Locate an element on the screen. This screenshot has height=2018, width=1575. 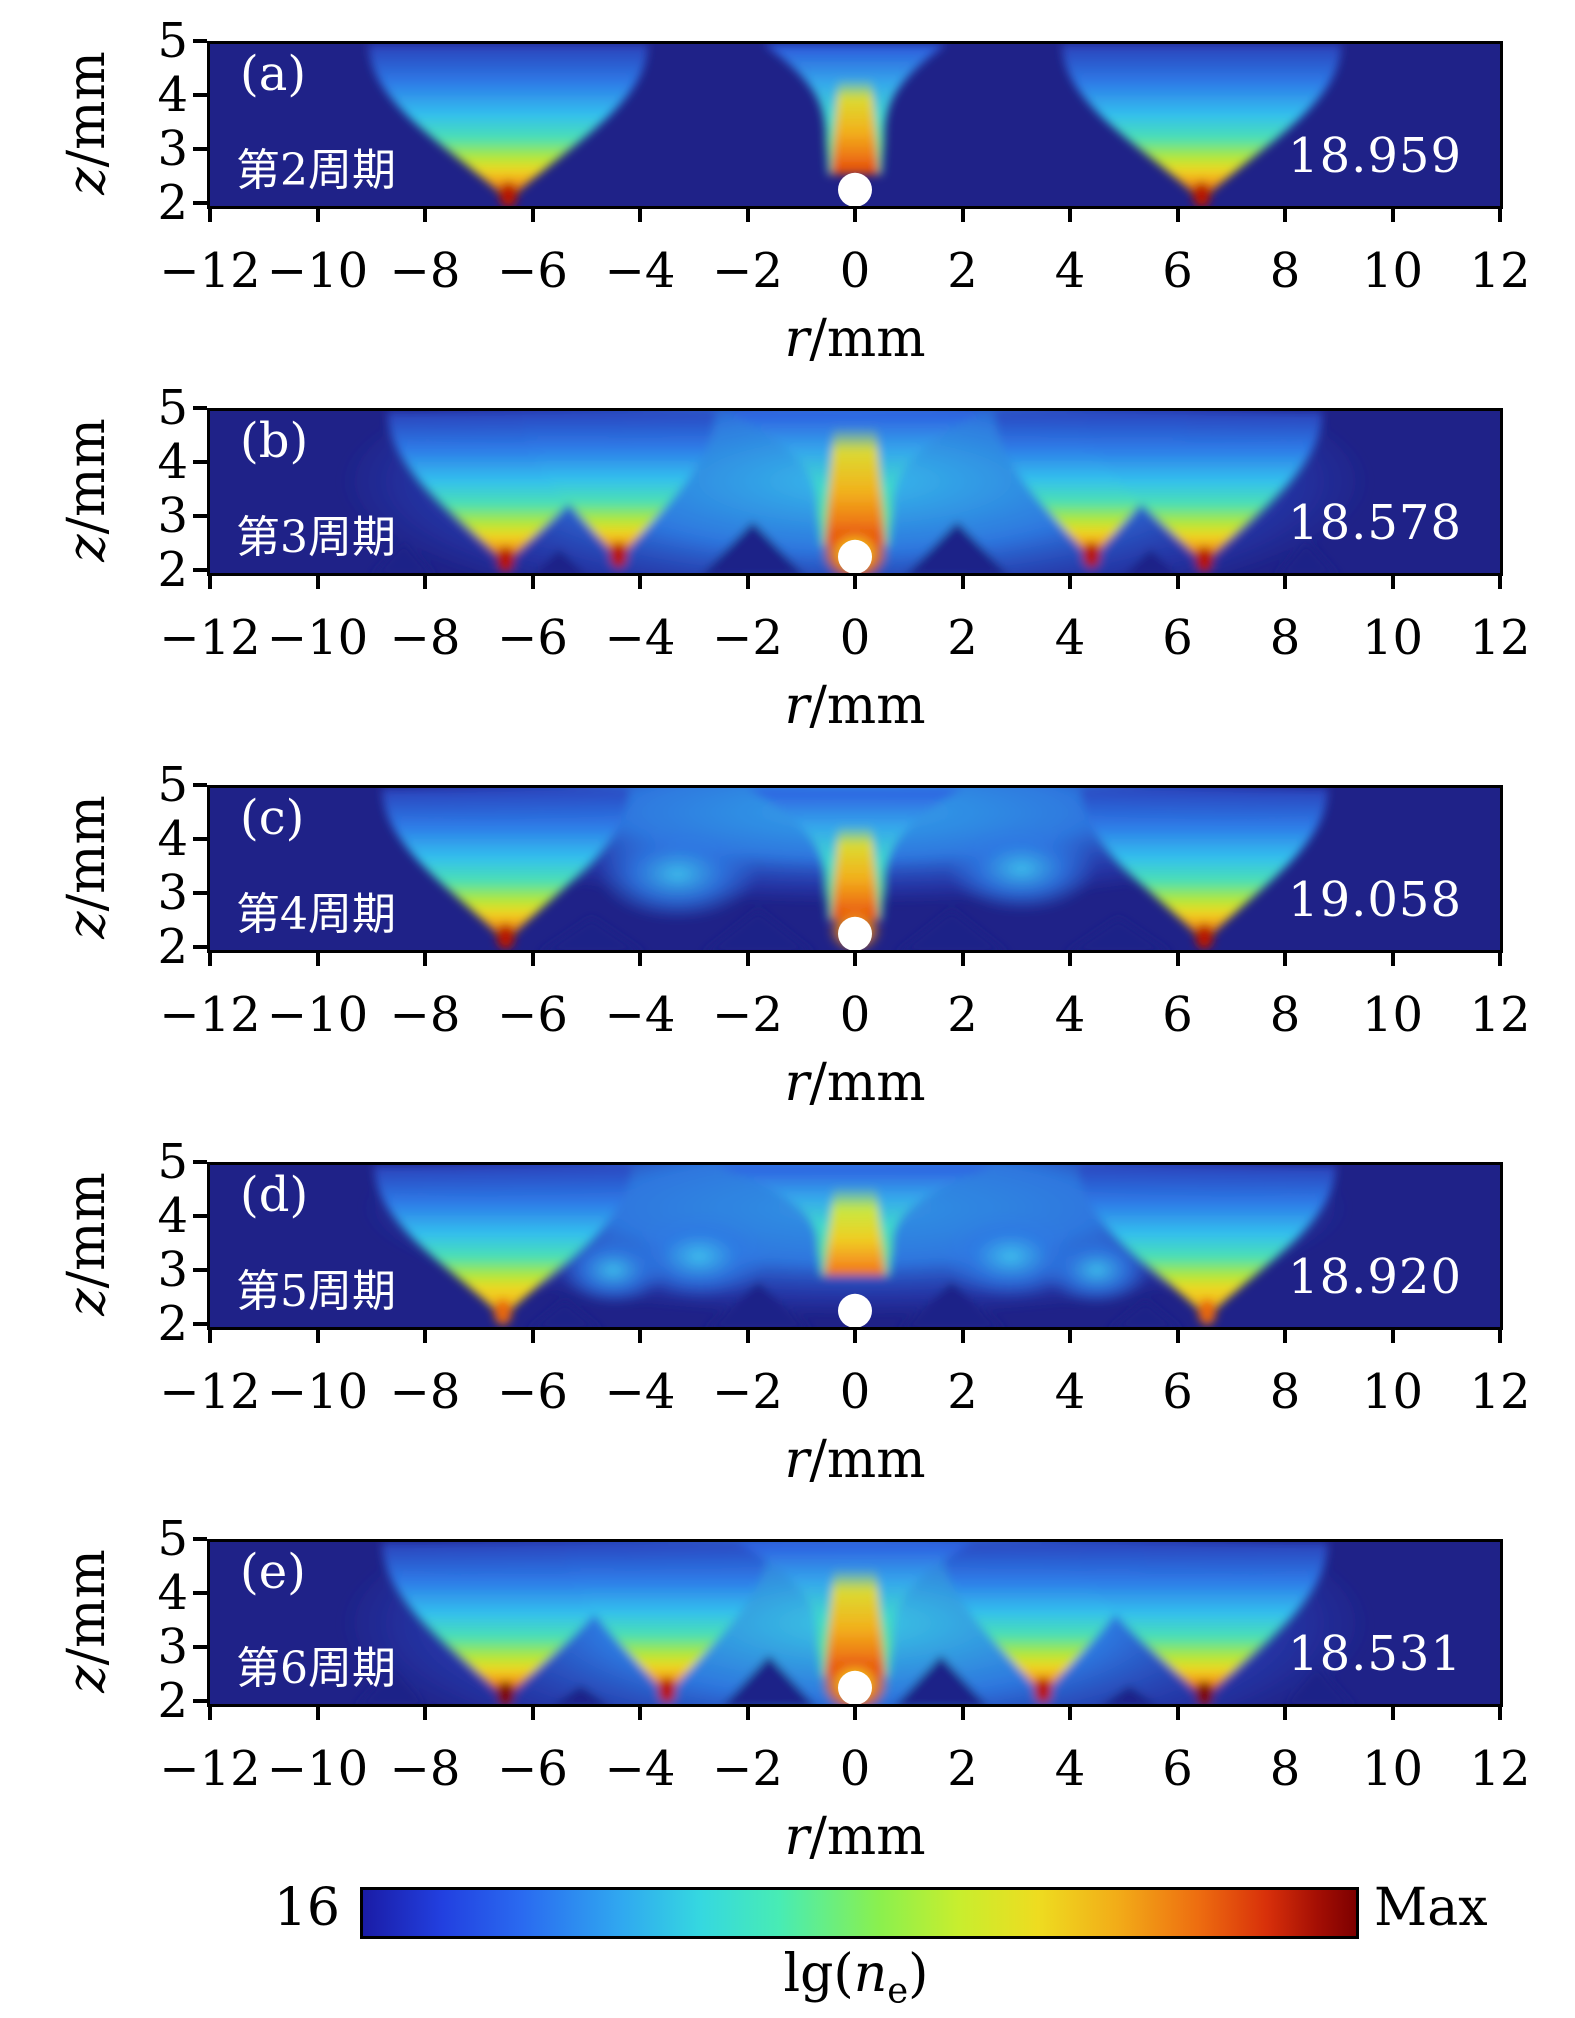
panel-letter: (e) is located at coordinates (273, 1572).